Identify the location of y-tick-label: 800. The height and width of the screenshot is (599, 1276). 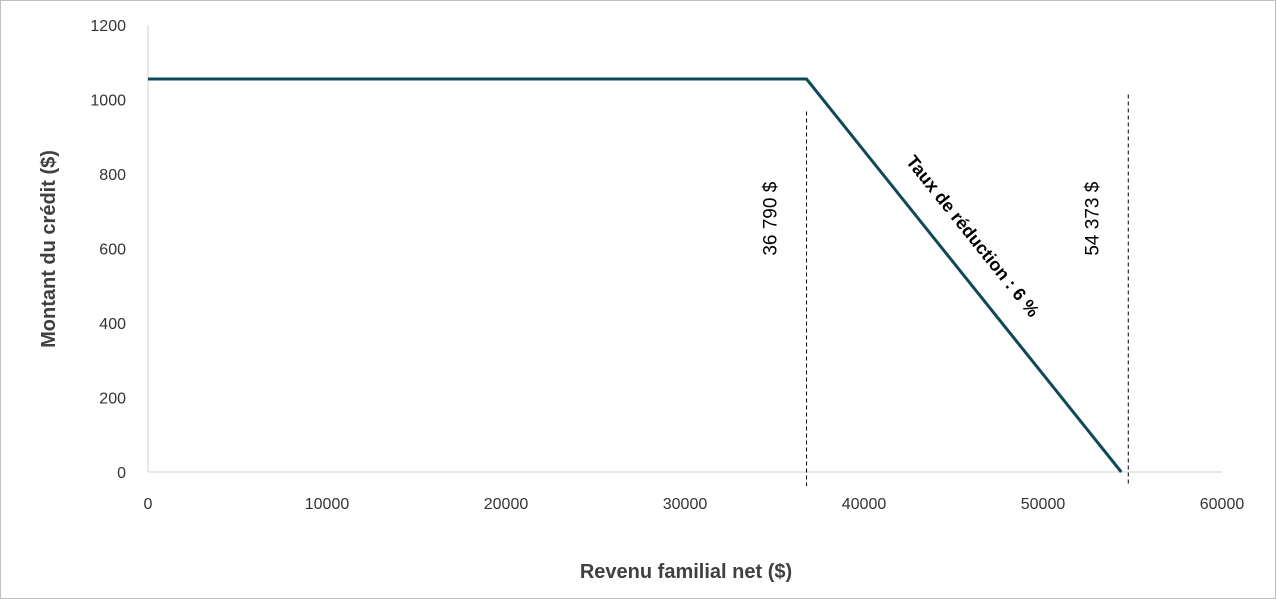
(112, 175).